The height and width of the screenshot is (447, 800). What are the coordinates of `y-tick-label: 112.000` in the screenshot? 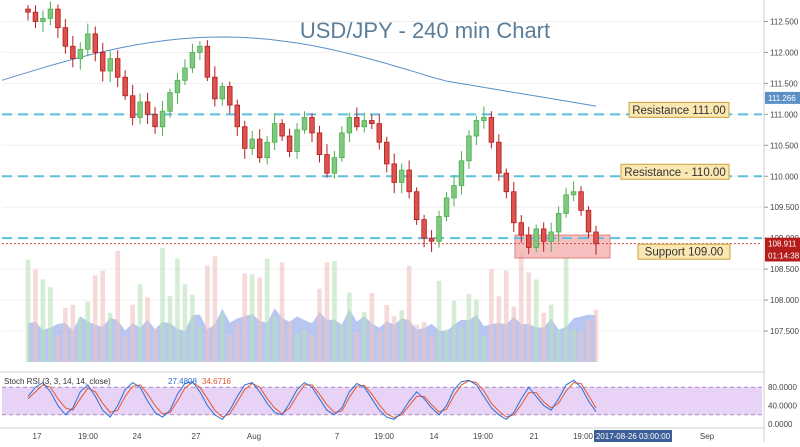 It's located at (784, 52).